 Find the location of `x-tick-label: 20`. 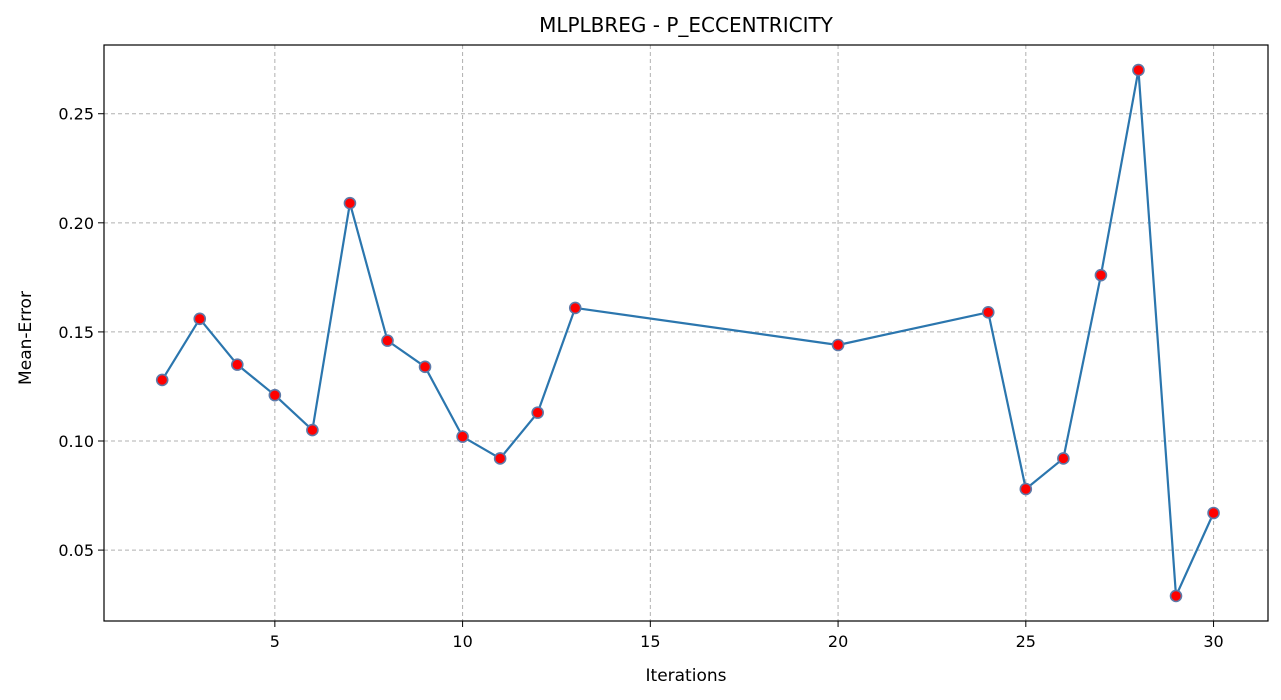

x-tick-label: 20 is located at coordinates (838, 641).